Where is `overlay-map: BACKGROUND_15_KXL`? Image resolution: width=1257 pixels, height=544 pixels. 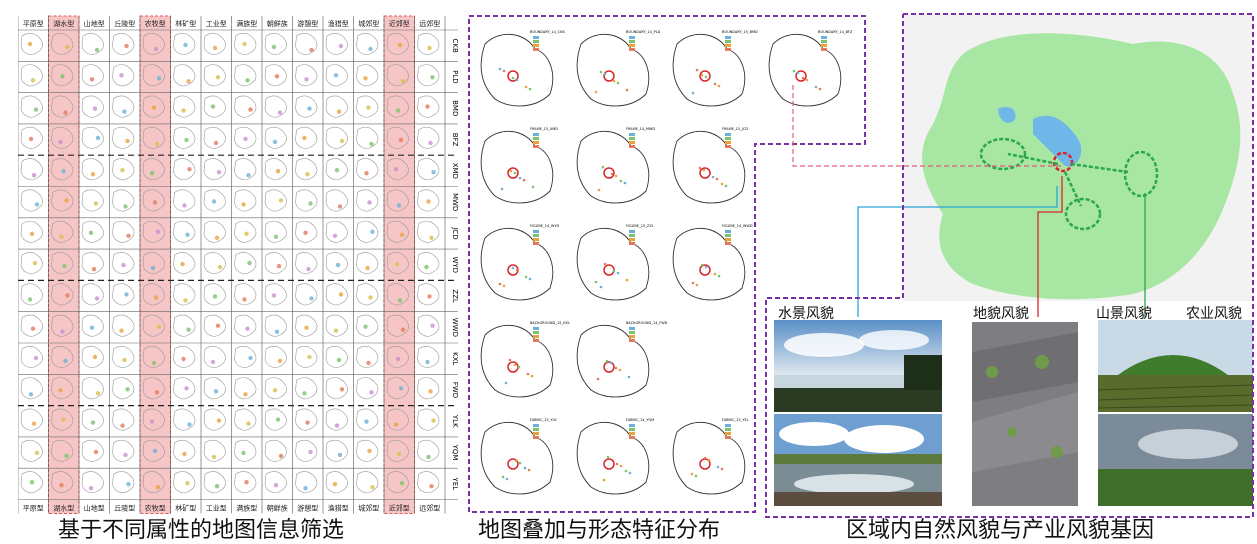
overlay-map: BACKGROUND_15_KXL is located at coordinates (525, 359).